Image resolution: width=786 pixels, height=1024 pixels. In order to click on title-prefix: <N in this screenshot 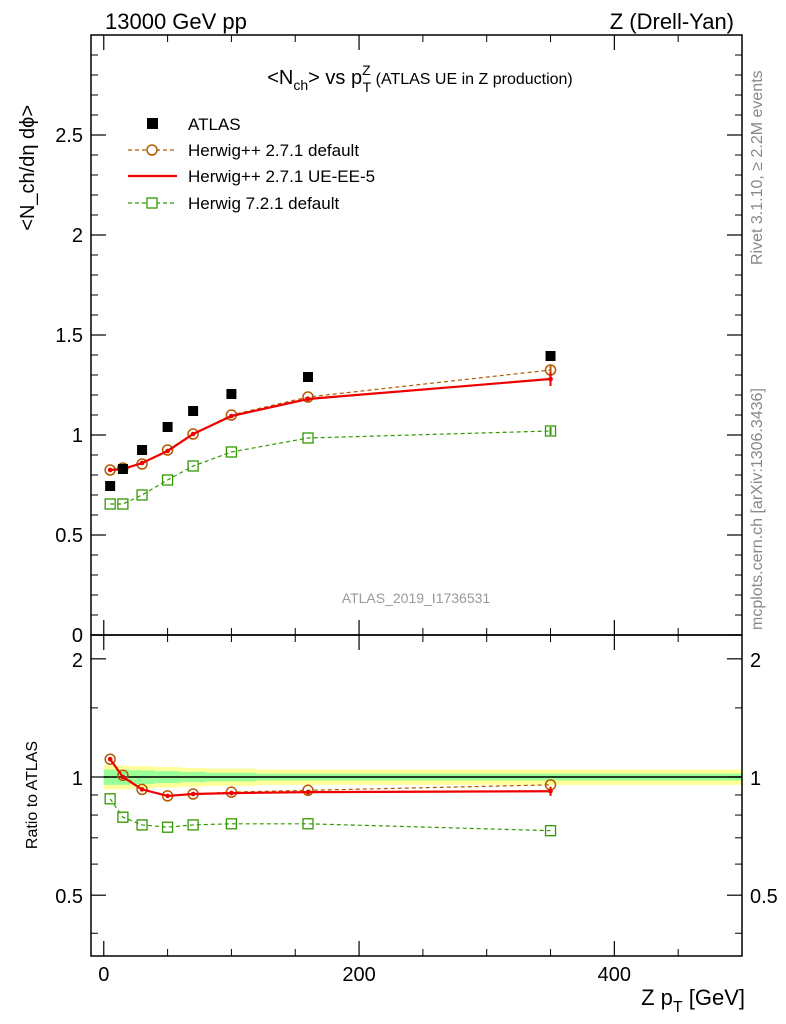, I will do `click(280, 78)`.